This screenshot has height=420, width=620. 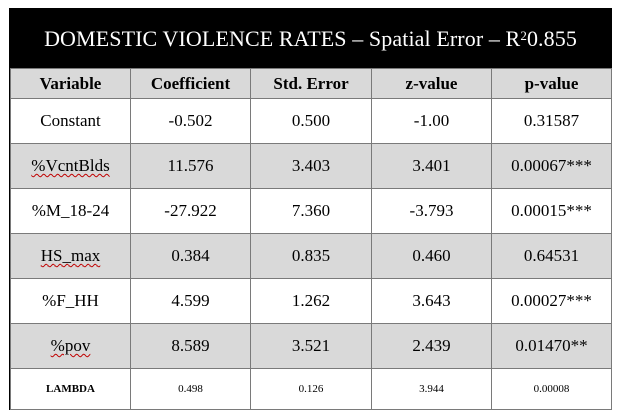 I want to click on cell-p-value: 0.00015***, so click(x=551, y=211).